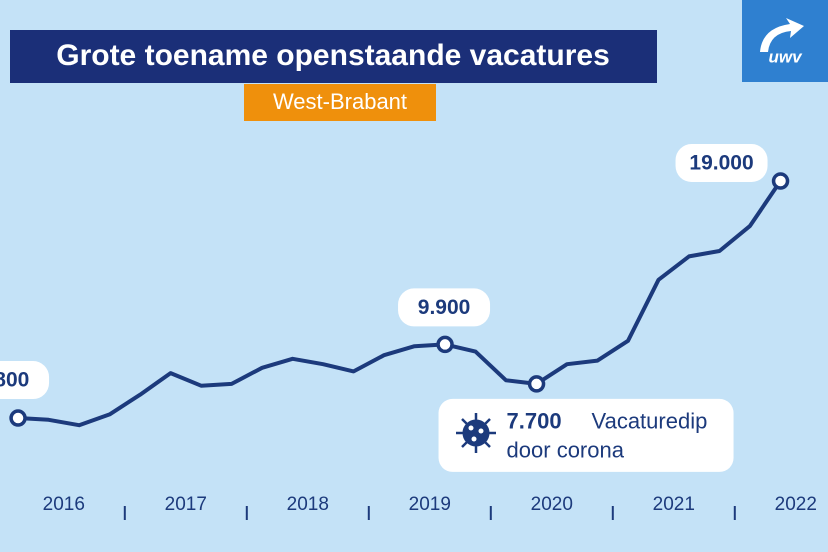 This screenshot has height=552, width=828. What do you see at coordinates (64, 504) in the screenshot?
I see `x-tick-label: 2016` at bounding box center [64, 504].